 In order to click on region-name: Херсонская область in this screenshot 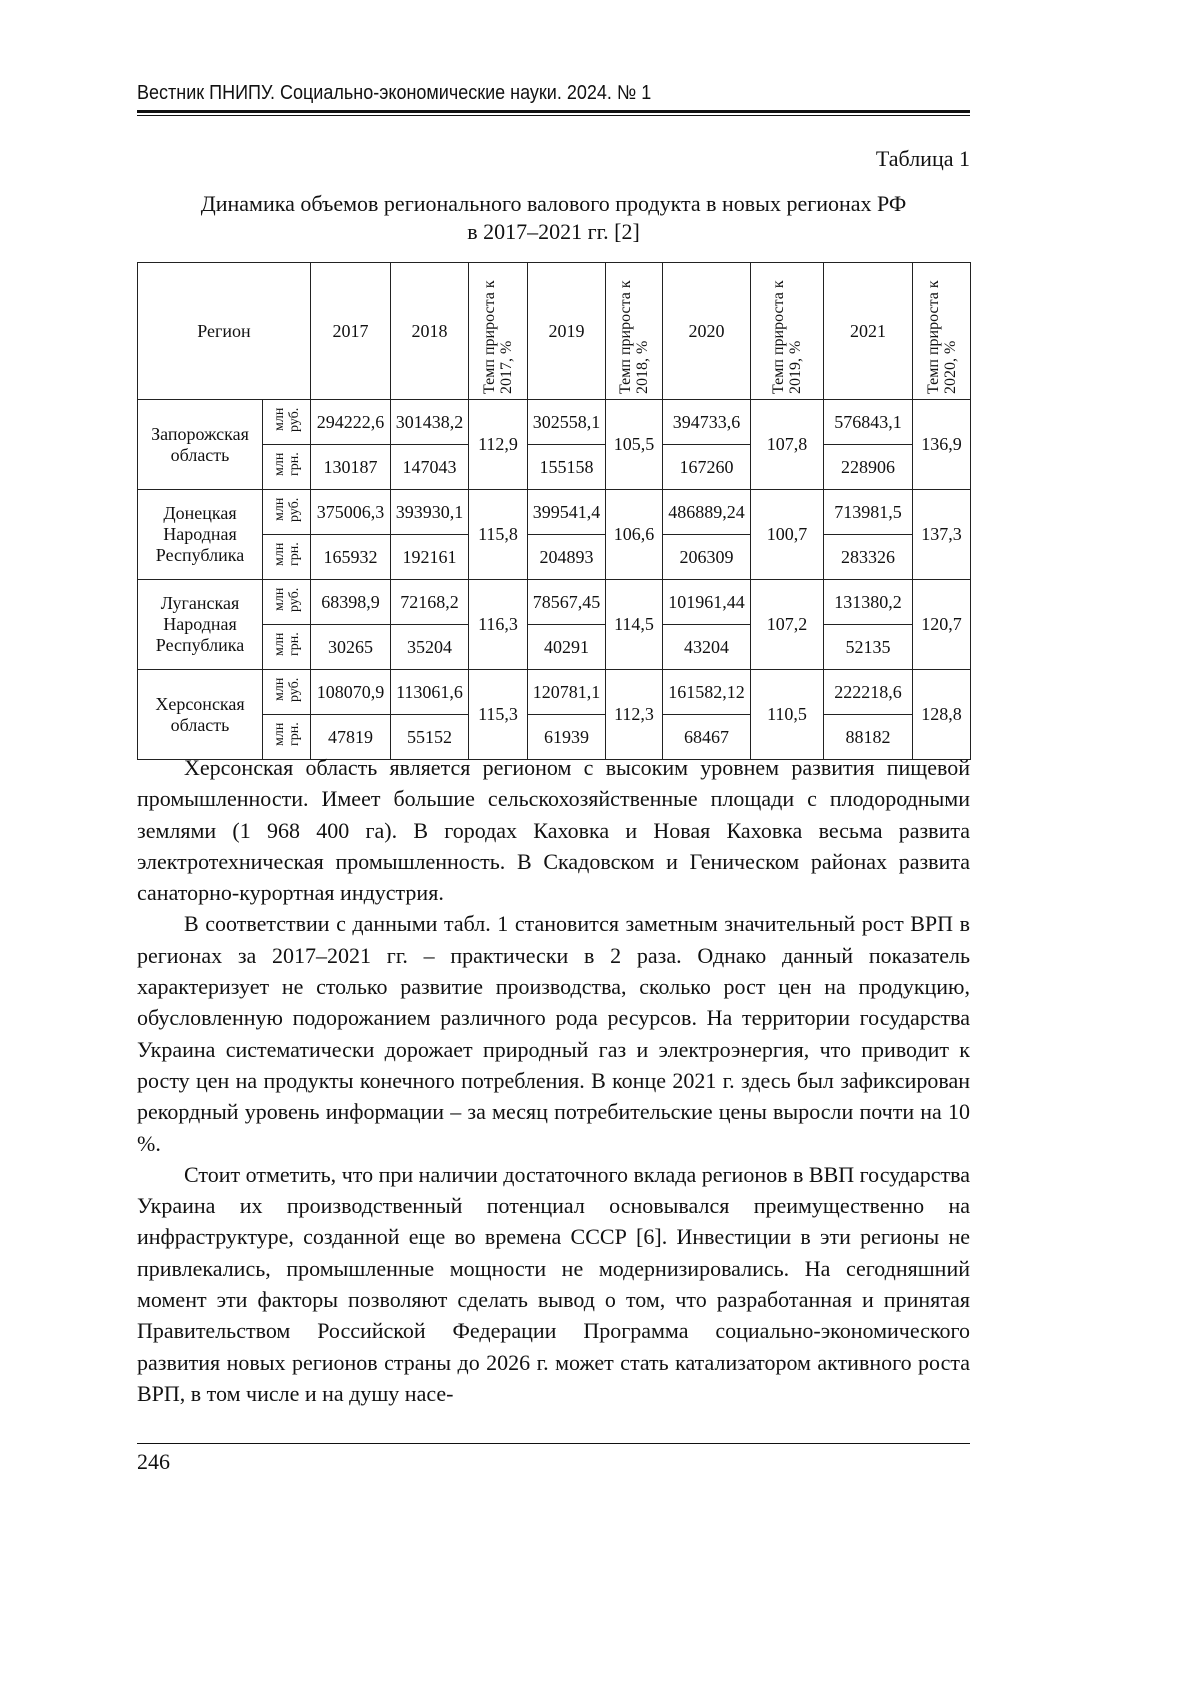, I will do `click(200, 714)`.